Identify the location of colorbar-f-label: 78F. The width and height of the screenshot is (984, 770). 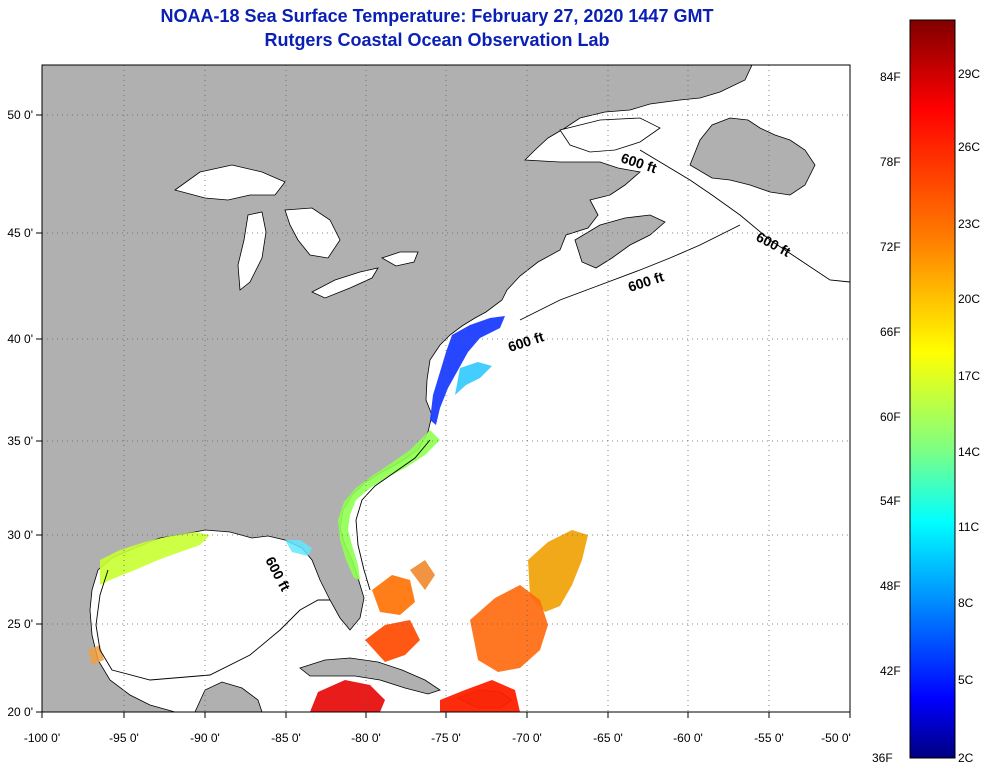
(890, 162).